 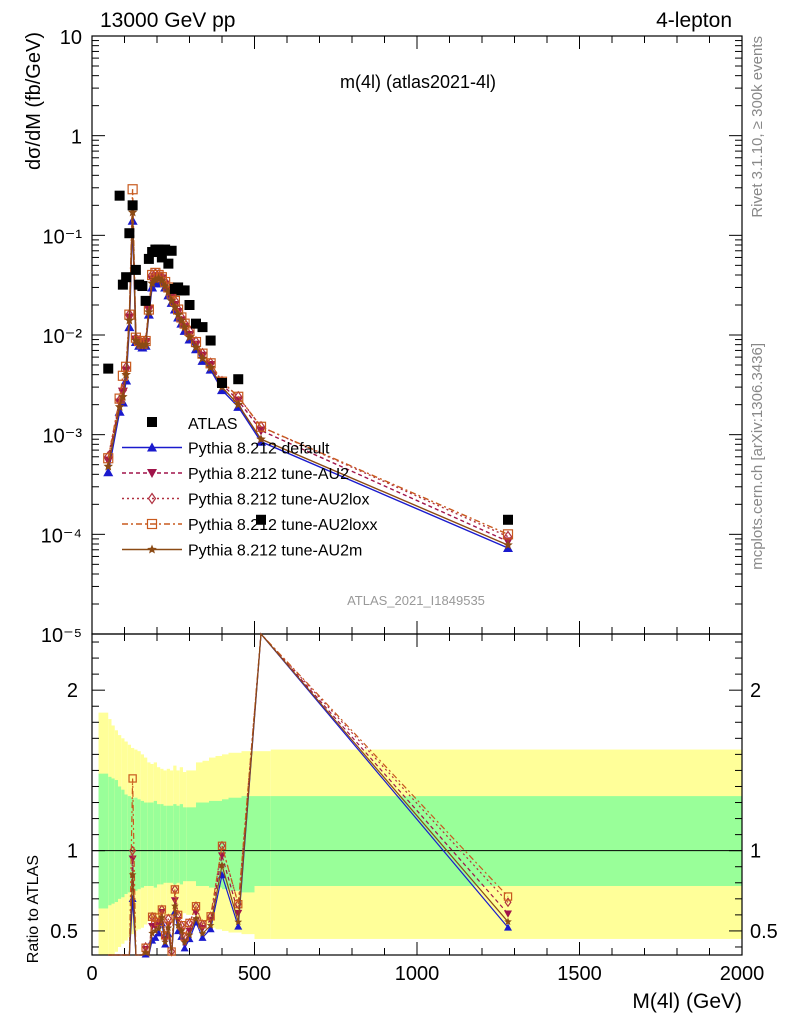 What do you see at coordinates (687, 1001) in the screenshot?
I see `x-axis-label: M(4l) (GeV)` at bounding box center [687, 1001].